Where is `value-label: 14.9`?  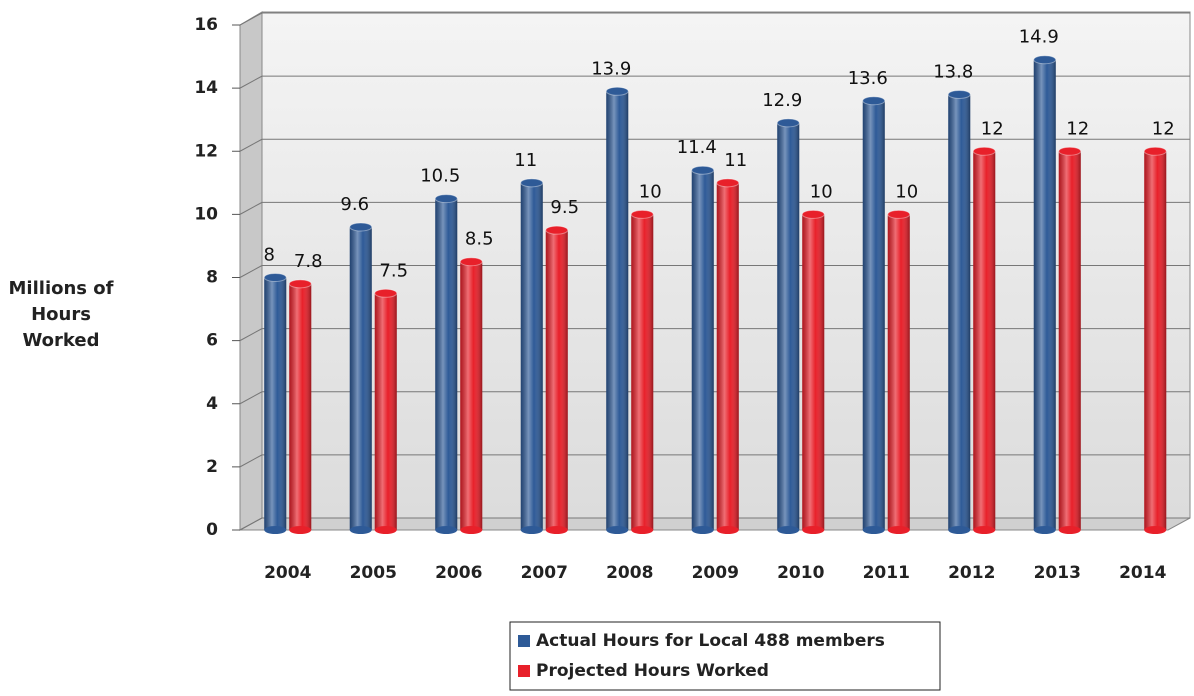
value-label: 14.9 is located at coordinates (1039, 37).